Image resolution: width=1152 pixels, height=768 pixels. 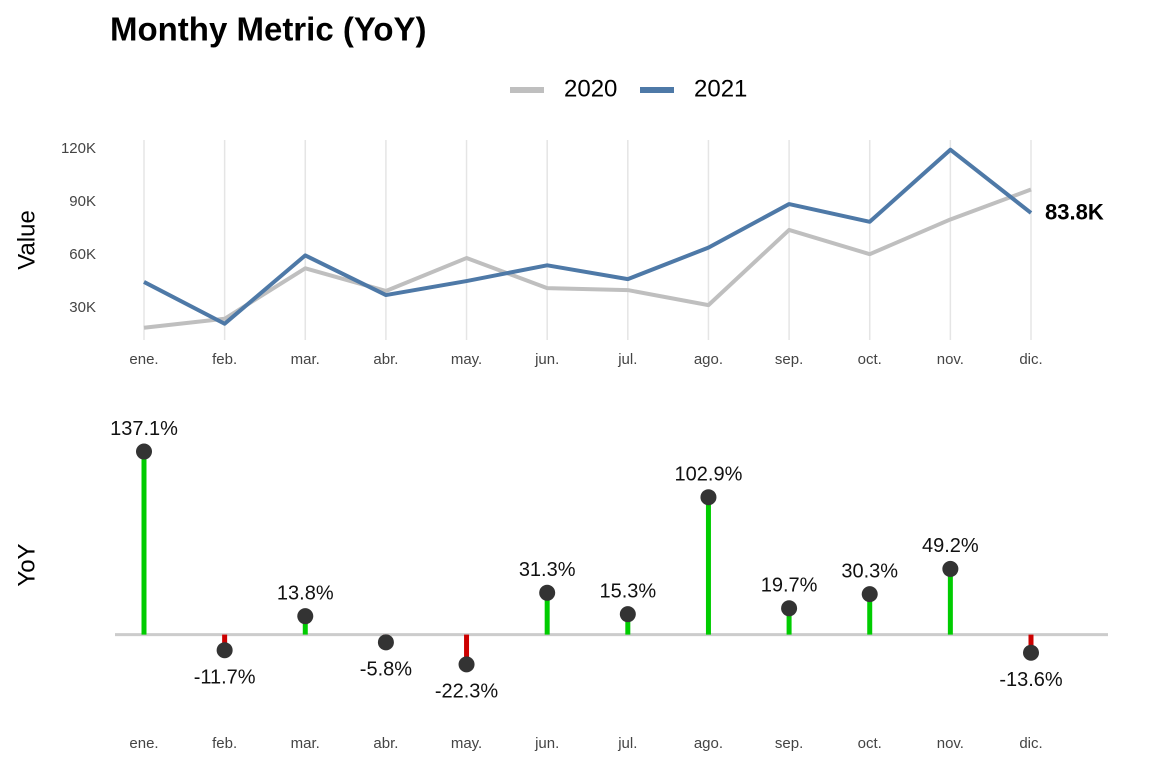 I want to click on data-label: 15.3%, so click(x=627, y=591).